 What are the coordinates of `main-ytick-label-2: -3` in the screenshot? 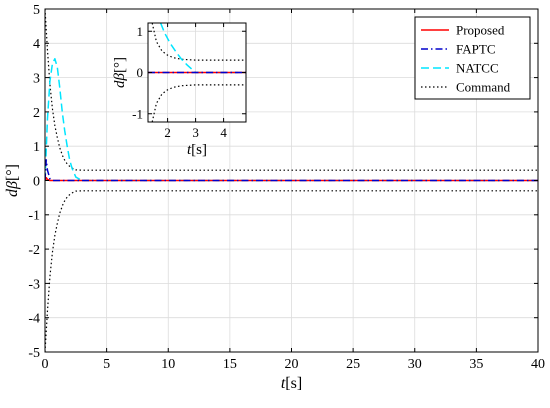 It's located at (34, 284).